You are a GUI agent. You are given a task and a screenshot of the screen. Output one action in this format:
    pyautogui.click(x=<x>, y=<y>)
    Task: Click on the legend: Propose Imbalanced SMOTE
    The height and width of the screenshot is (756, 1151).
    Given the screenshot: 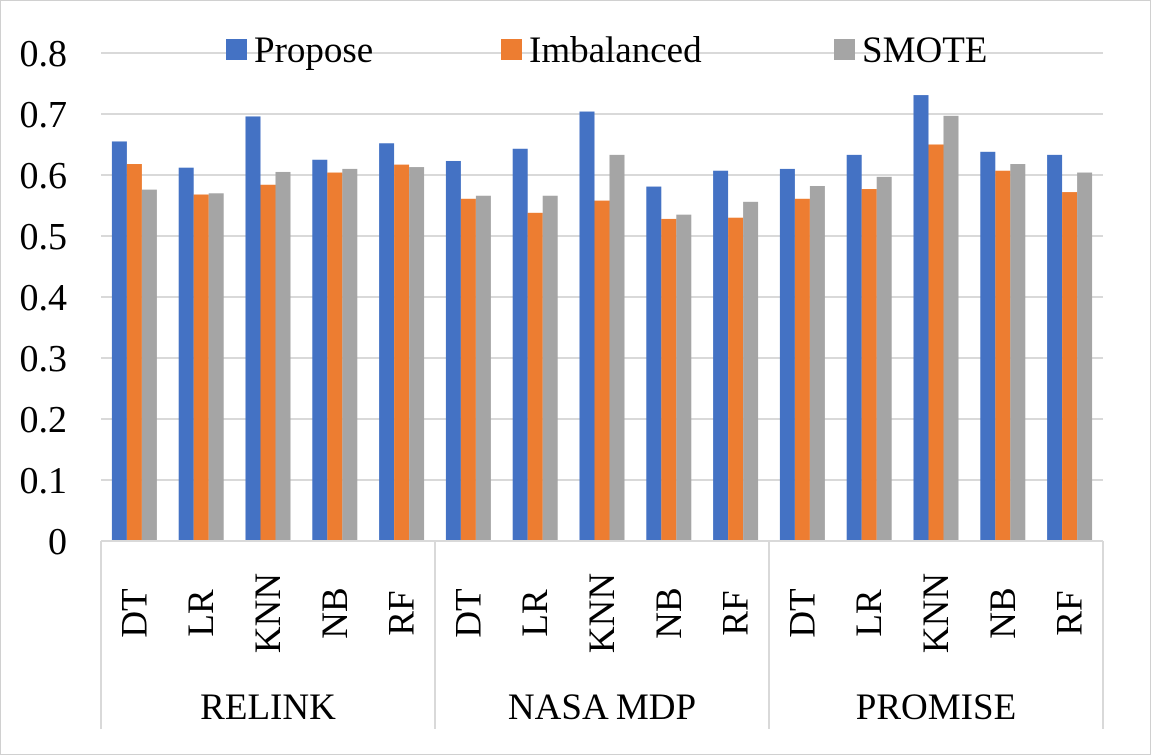 What is the action you would take?
    pyautogui.click(x=606, y=50)
    